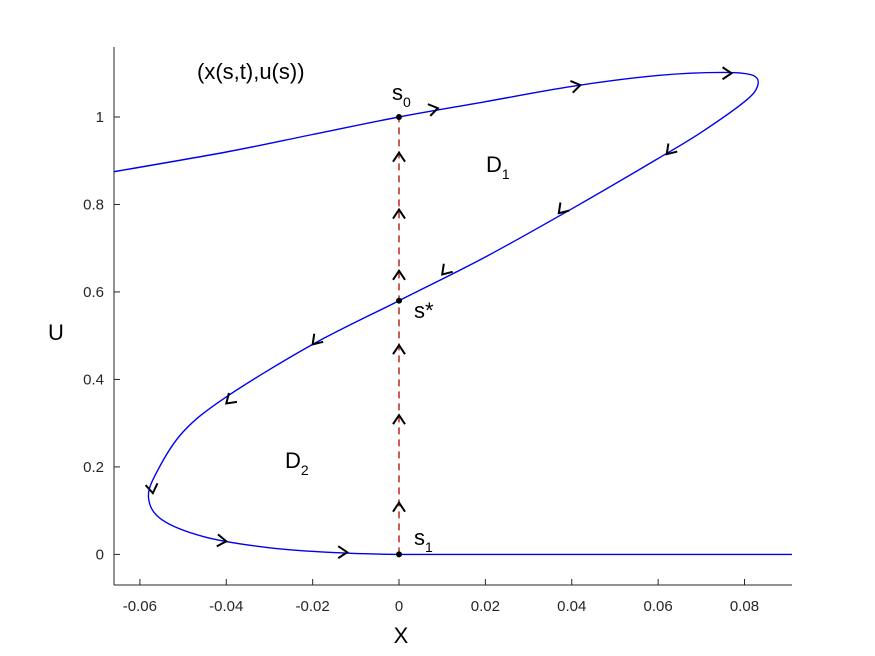 The width and height of the screenshot is (875, 656). I want to click on x-axis-label: X, so click(401, 635).